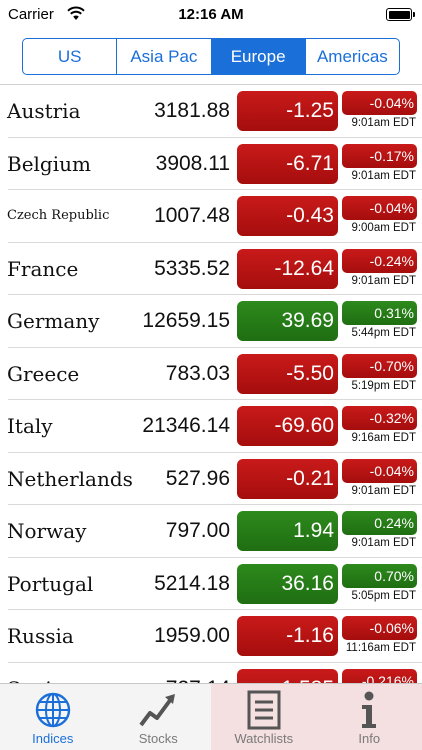 This screenshot has height=750, width=422. I want to click on clock: 12:16 AM, so click(211, 14).